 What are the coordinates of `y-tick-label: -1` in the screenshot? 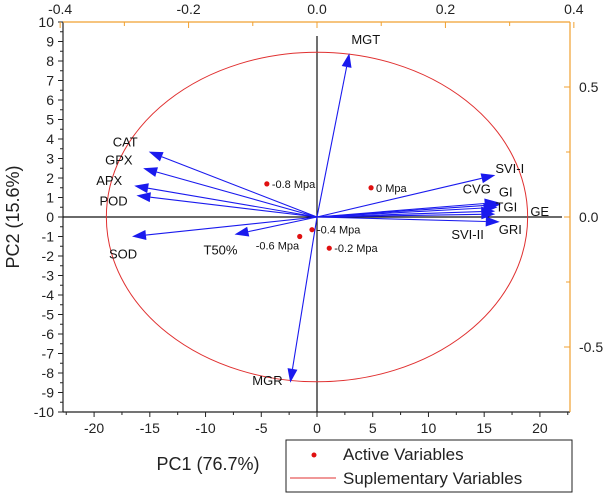 It's located at (48, 237).